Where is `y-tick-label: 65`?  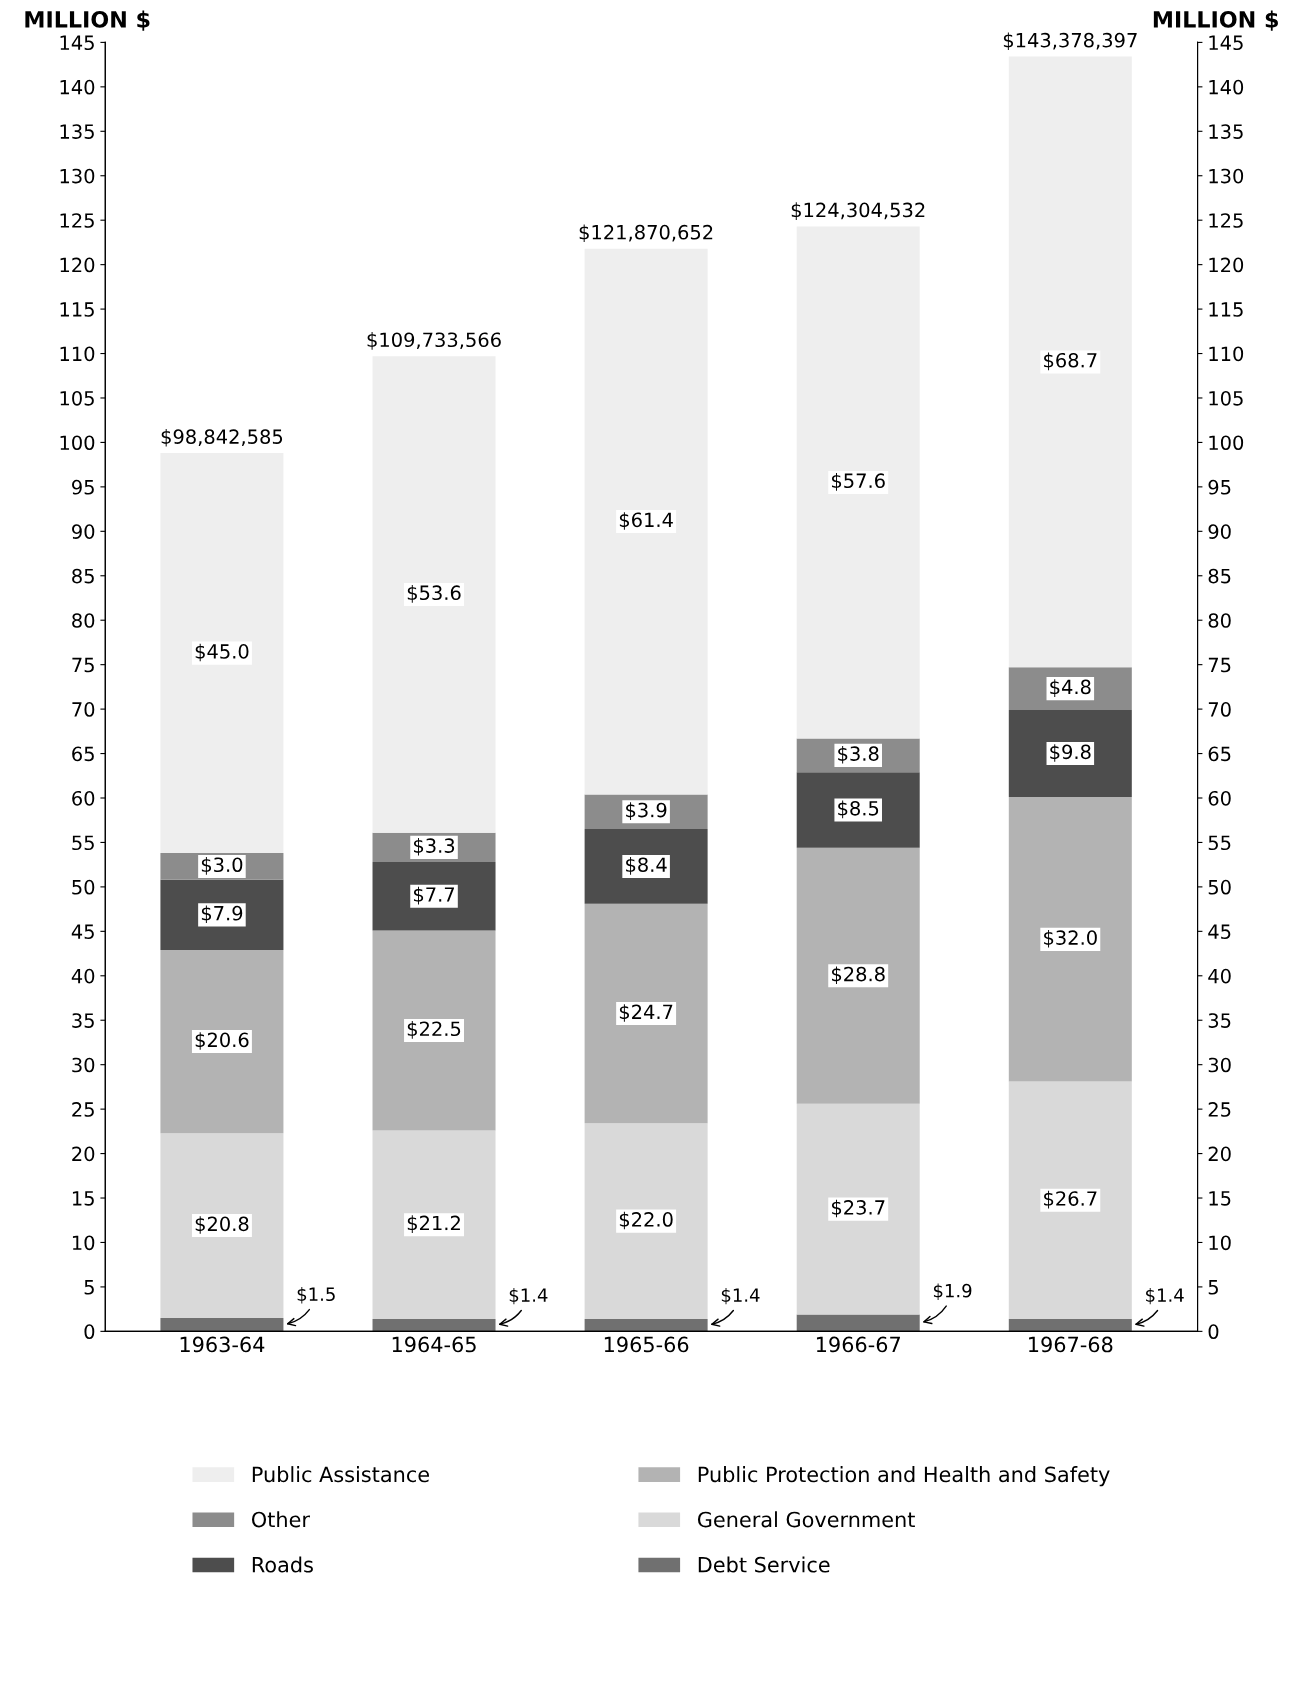
y-tick-label: 65 is located at coordinates (83, 754).